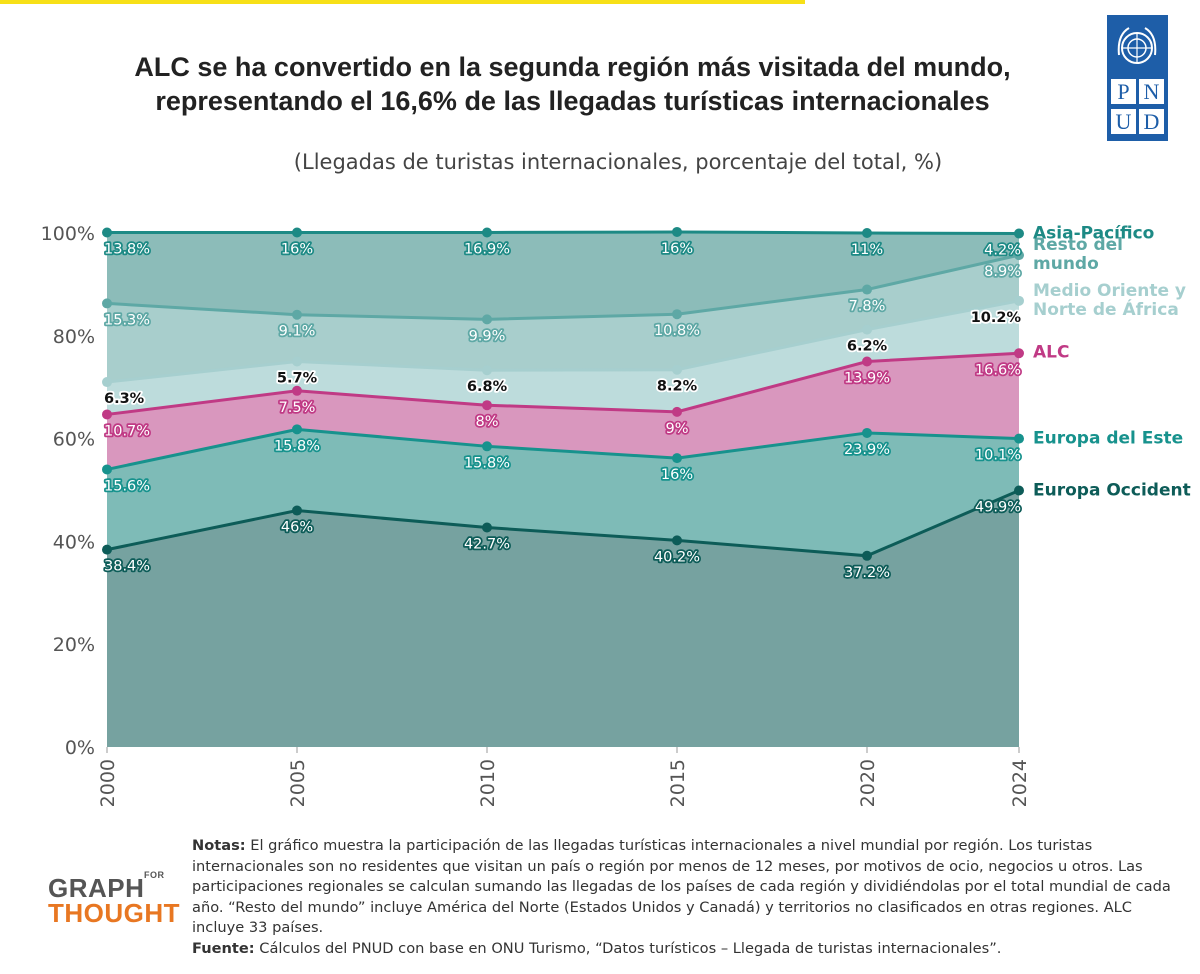  What do you see at coordinates (74, 542) in the screenshot?
I see `y-tick-label: 40%` at bounding box center [74, 542].